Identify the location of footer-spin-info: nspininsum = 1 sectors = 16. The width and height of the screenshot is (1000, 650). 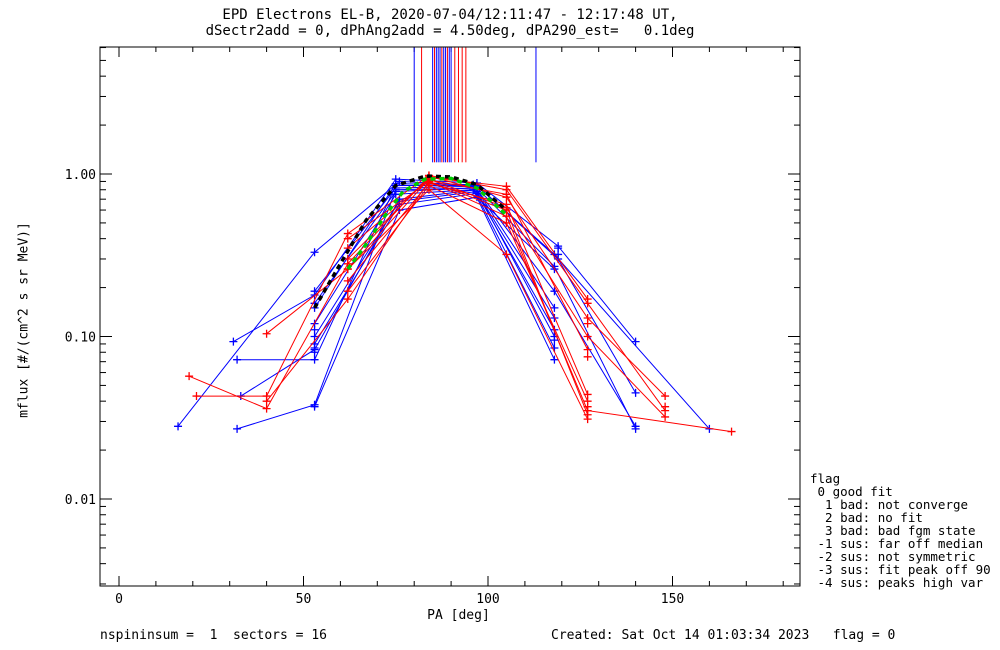
(213, 635).